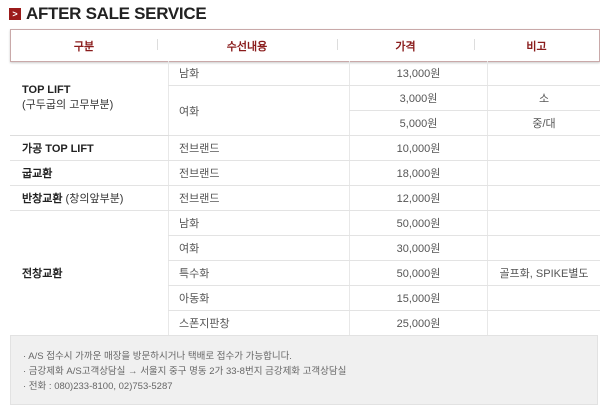 Image resolution: width=600 pixels, height=407 pixels. What do you see at coordinates (418, 298) in the screenshot?
I see `price-cell: 15,000원` at bounding box center [418, 298].